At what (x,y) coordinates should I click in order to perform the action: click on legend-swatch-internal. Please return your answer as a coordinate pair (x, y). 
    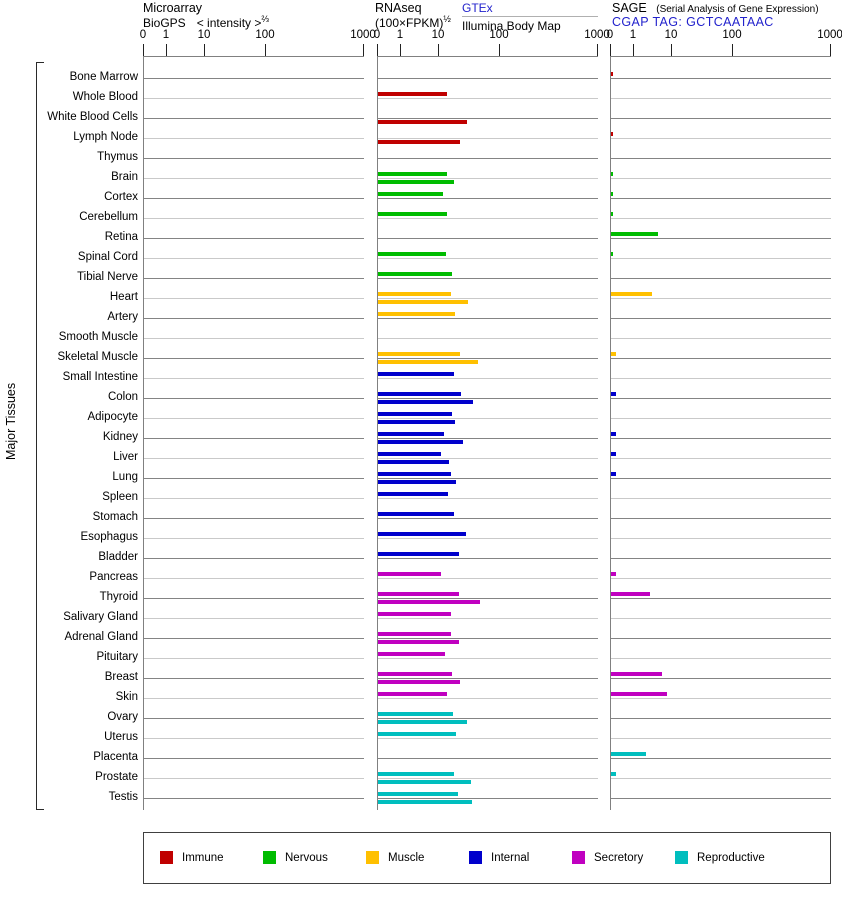
    Looking at the image, I should click on (475, 857).